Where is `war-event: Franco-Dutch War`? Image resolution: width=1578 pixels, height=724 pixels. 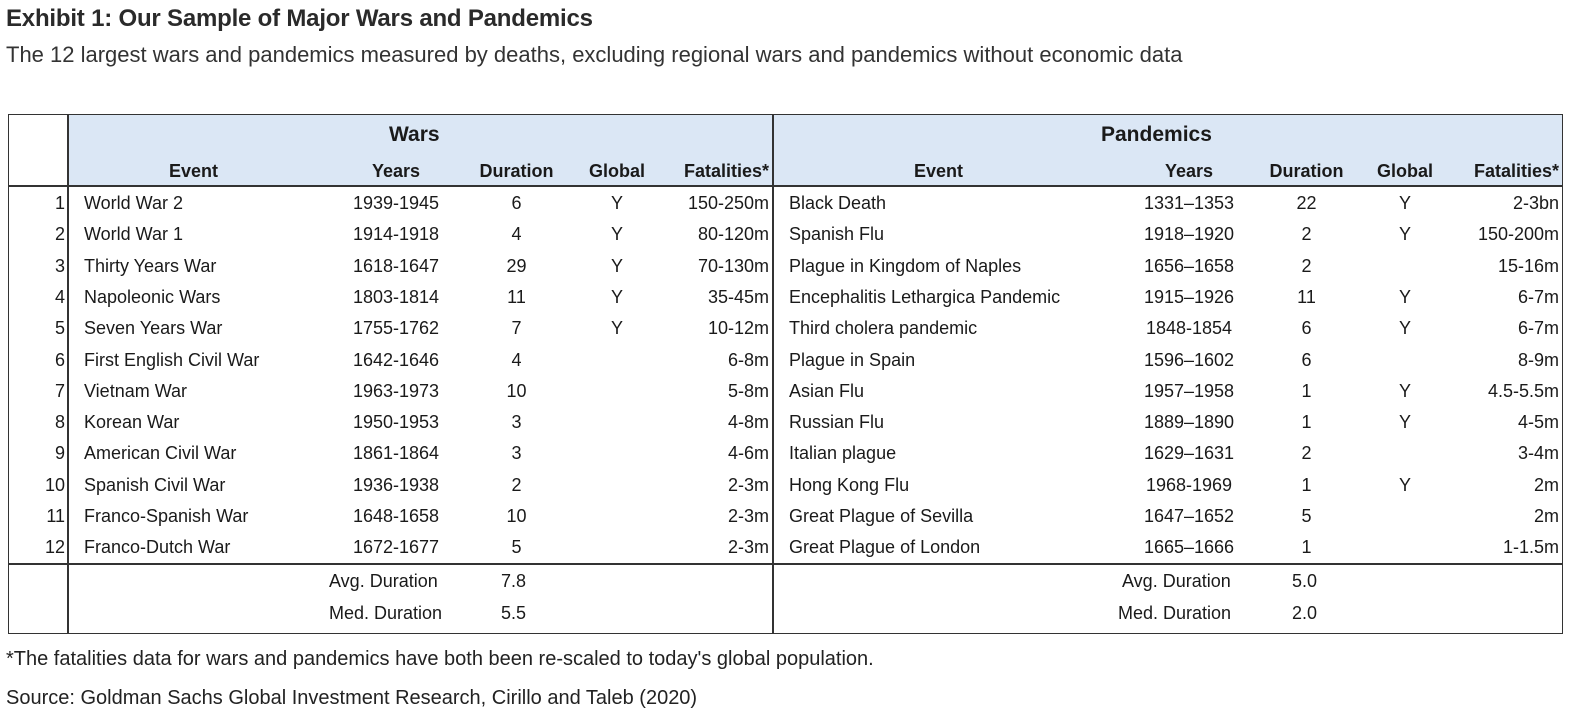
war-event: Franco-Dutch War is located at coordinates (157, 547).